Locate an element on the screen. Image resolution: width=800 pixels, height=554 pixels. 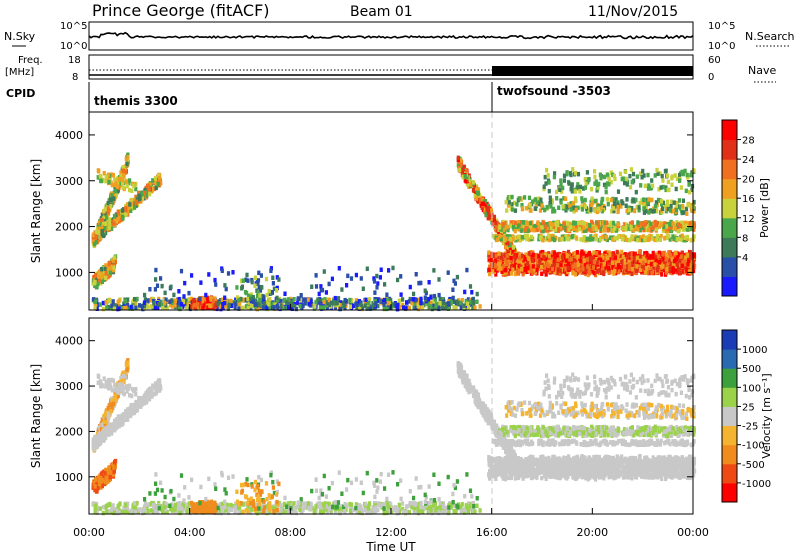
date-label: 11/Nov/2015 is located at coordinates (633, 12).